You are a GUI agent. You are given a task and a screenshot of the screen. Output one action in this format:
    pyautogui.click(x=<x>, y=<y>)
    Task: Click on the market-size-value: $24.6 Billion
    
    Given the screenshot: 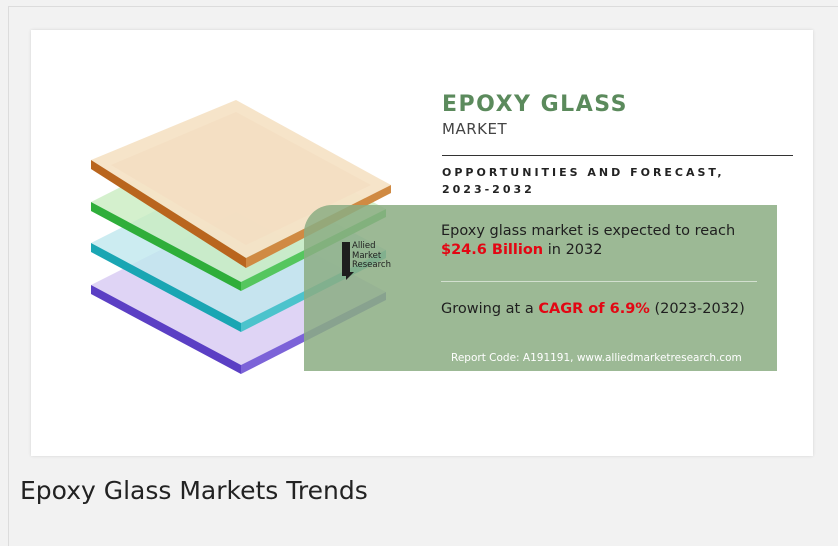 What is the action you would take?
    pyautogui.click(x=492, y=250)
    